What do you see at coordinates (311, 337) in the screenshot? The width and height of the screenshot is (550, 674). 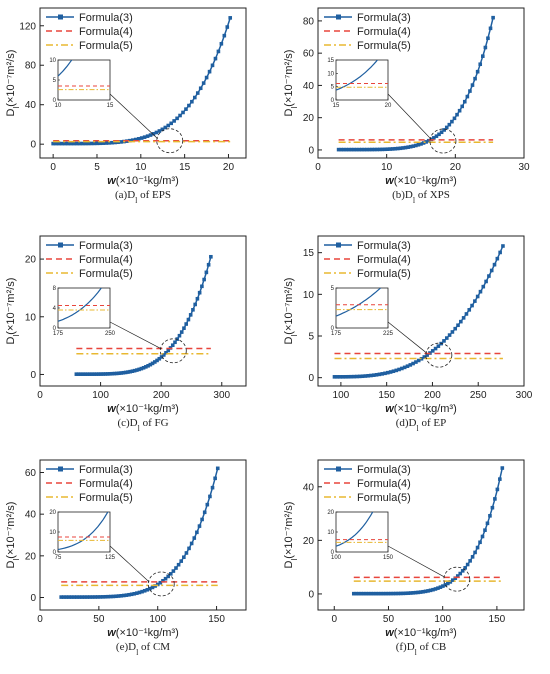 I see `y-tick-label: 5` at bounding box center [311, 337].